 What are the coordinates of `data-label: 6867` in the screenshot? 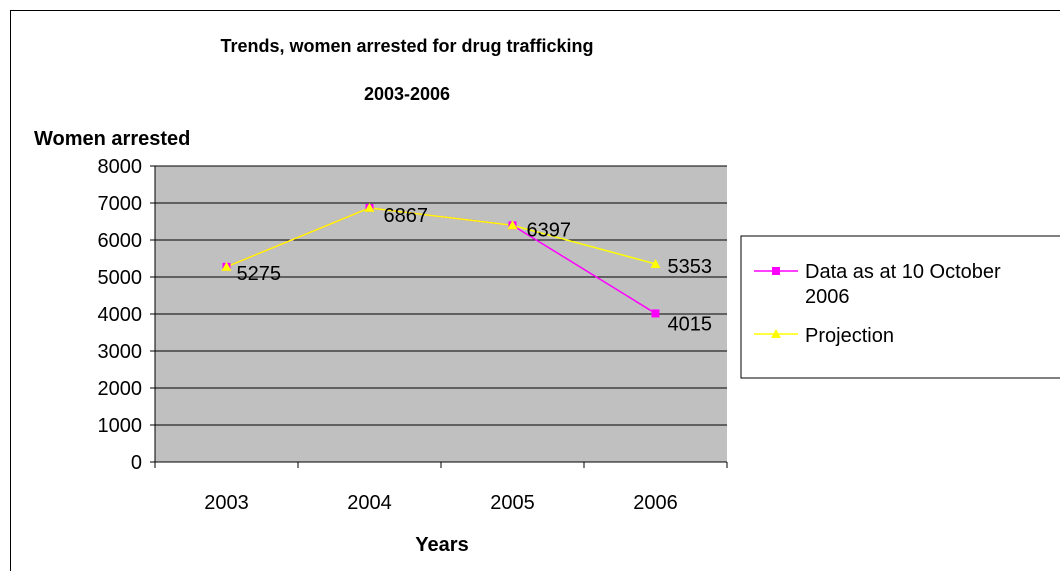 It's located at (406, 216).